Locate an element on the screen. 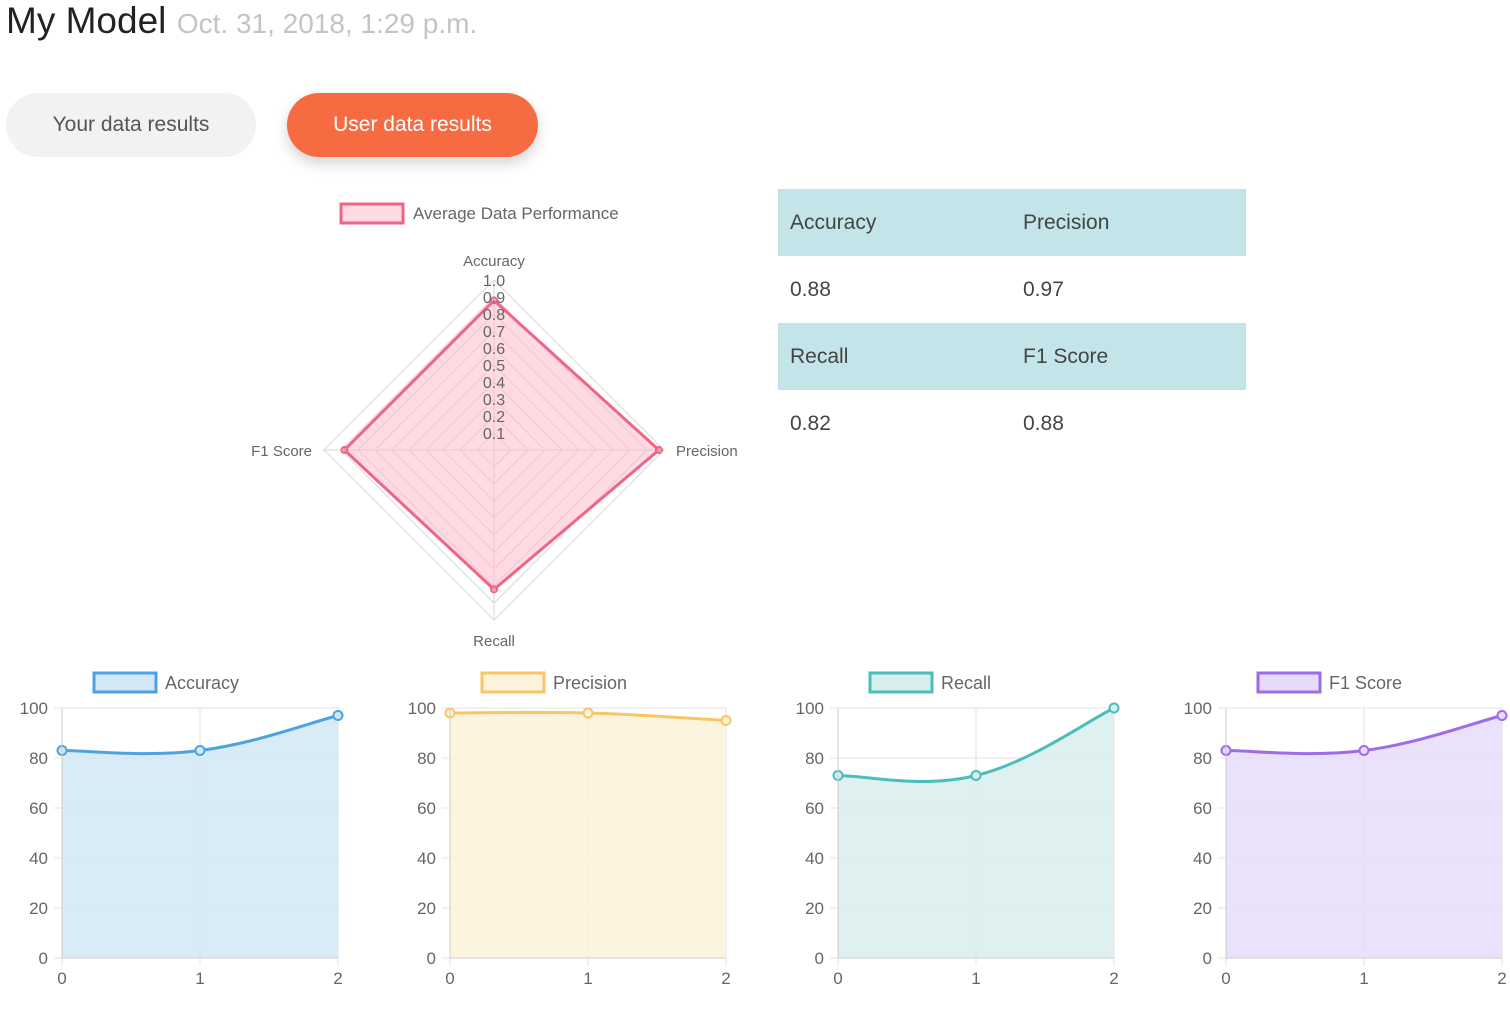 The width and height of the screenshot is (1510, 1012). radar-axis-label: Accuracy is located at coordinates (494, 261).